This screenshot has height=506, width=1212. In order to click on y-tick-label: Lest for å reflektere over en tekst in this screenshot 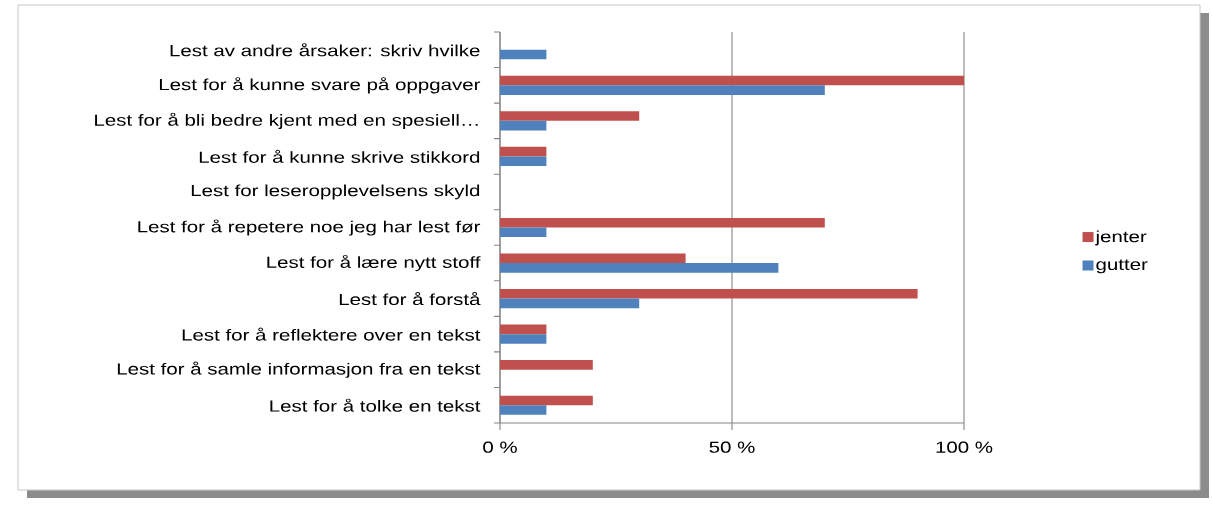, I will do `click(331, 334)`.